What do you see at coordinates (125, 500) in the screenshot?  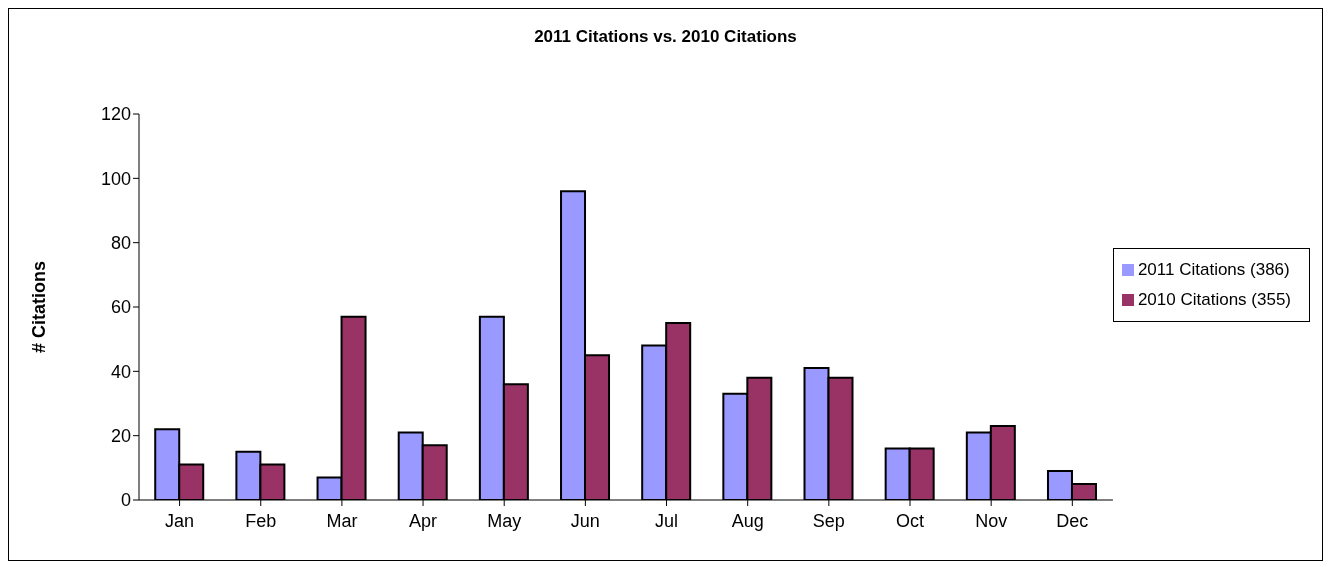 I see `y-tick-label: 0` at bounding box center [125, 500].